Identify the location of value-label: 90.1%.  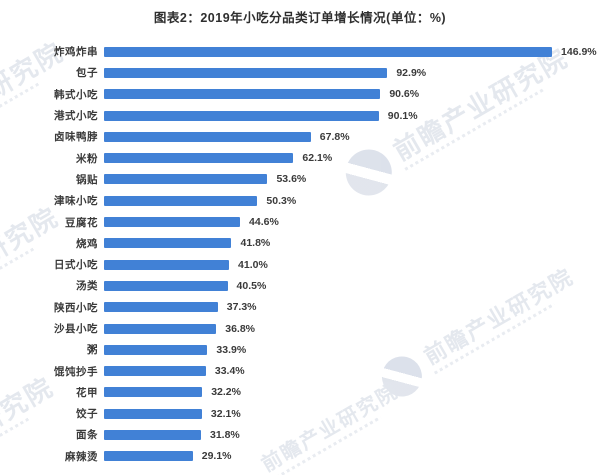
(402, 115).